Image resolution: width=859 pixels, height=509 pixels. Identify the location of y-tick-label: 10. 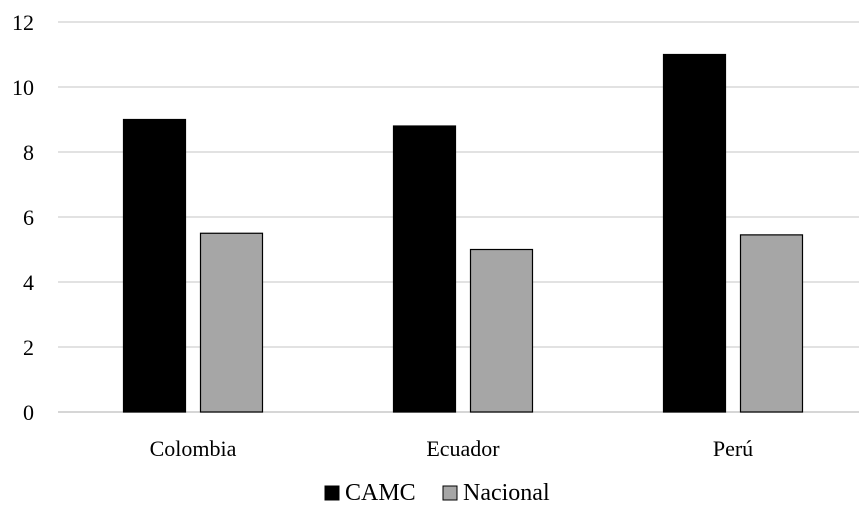
(23, 87).